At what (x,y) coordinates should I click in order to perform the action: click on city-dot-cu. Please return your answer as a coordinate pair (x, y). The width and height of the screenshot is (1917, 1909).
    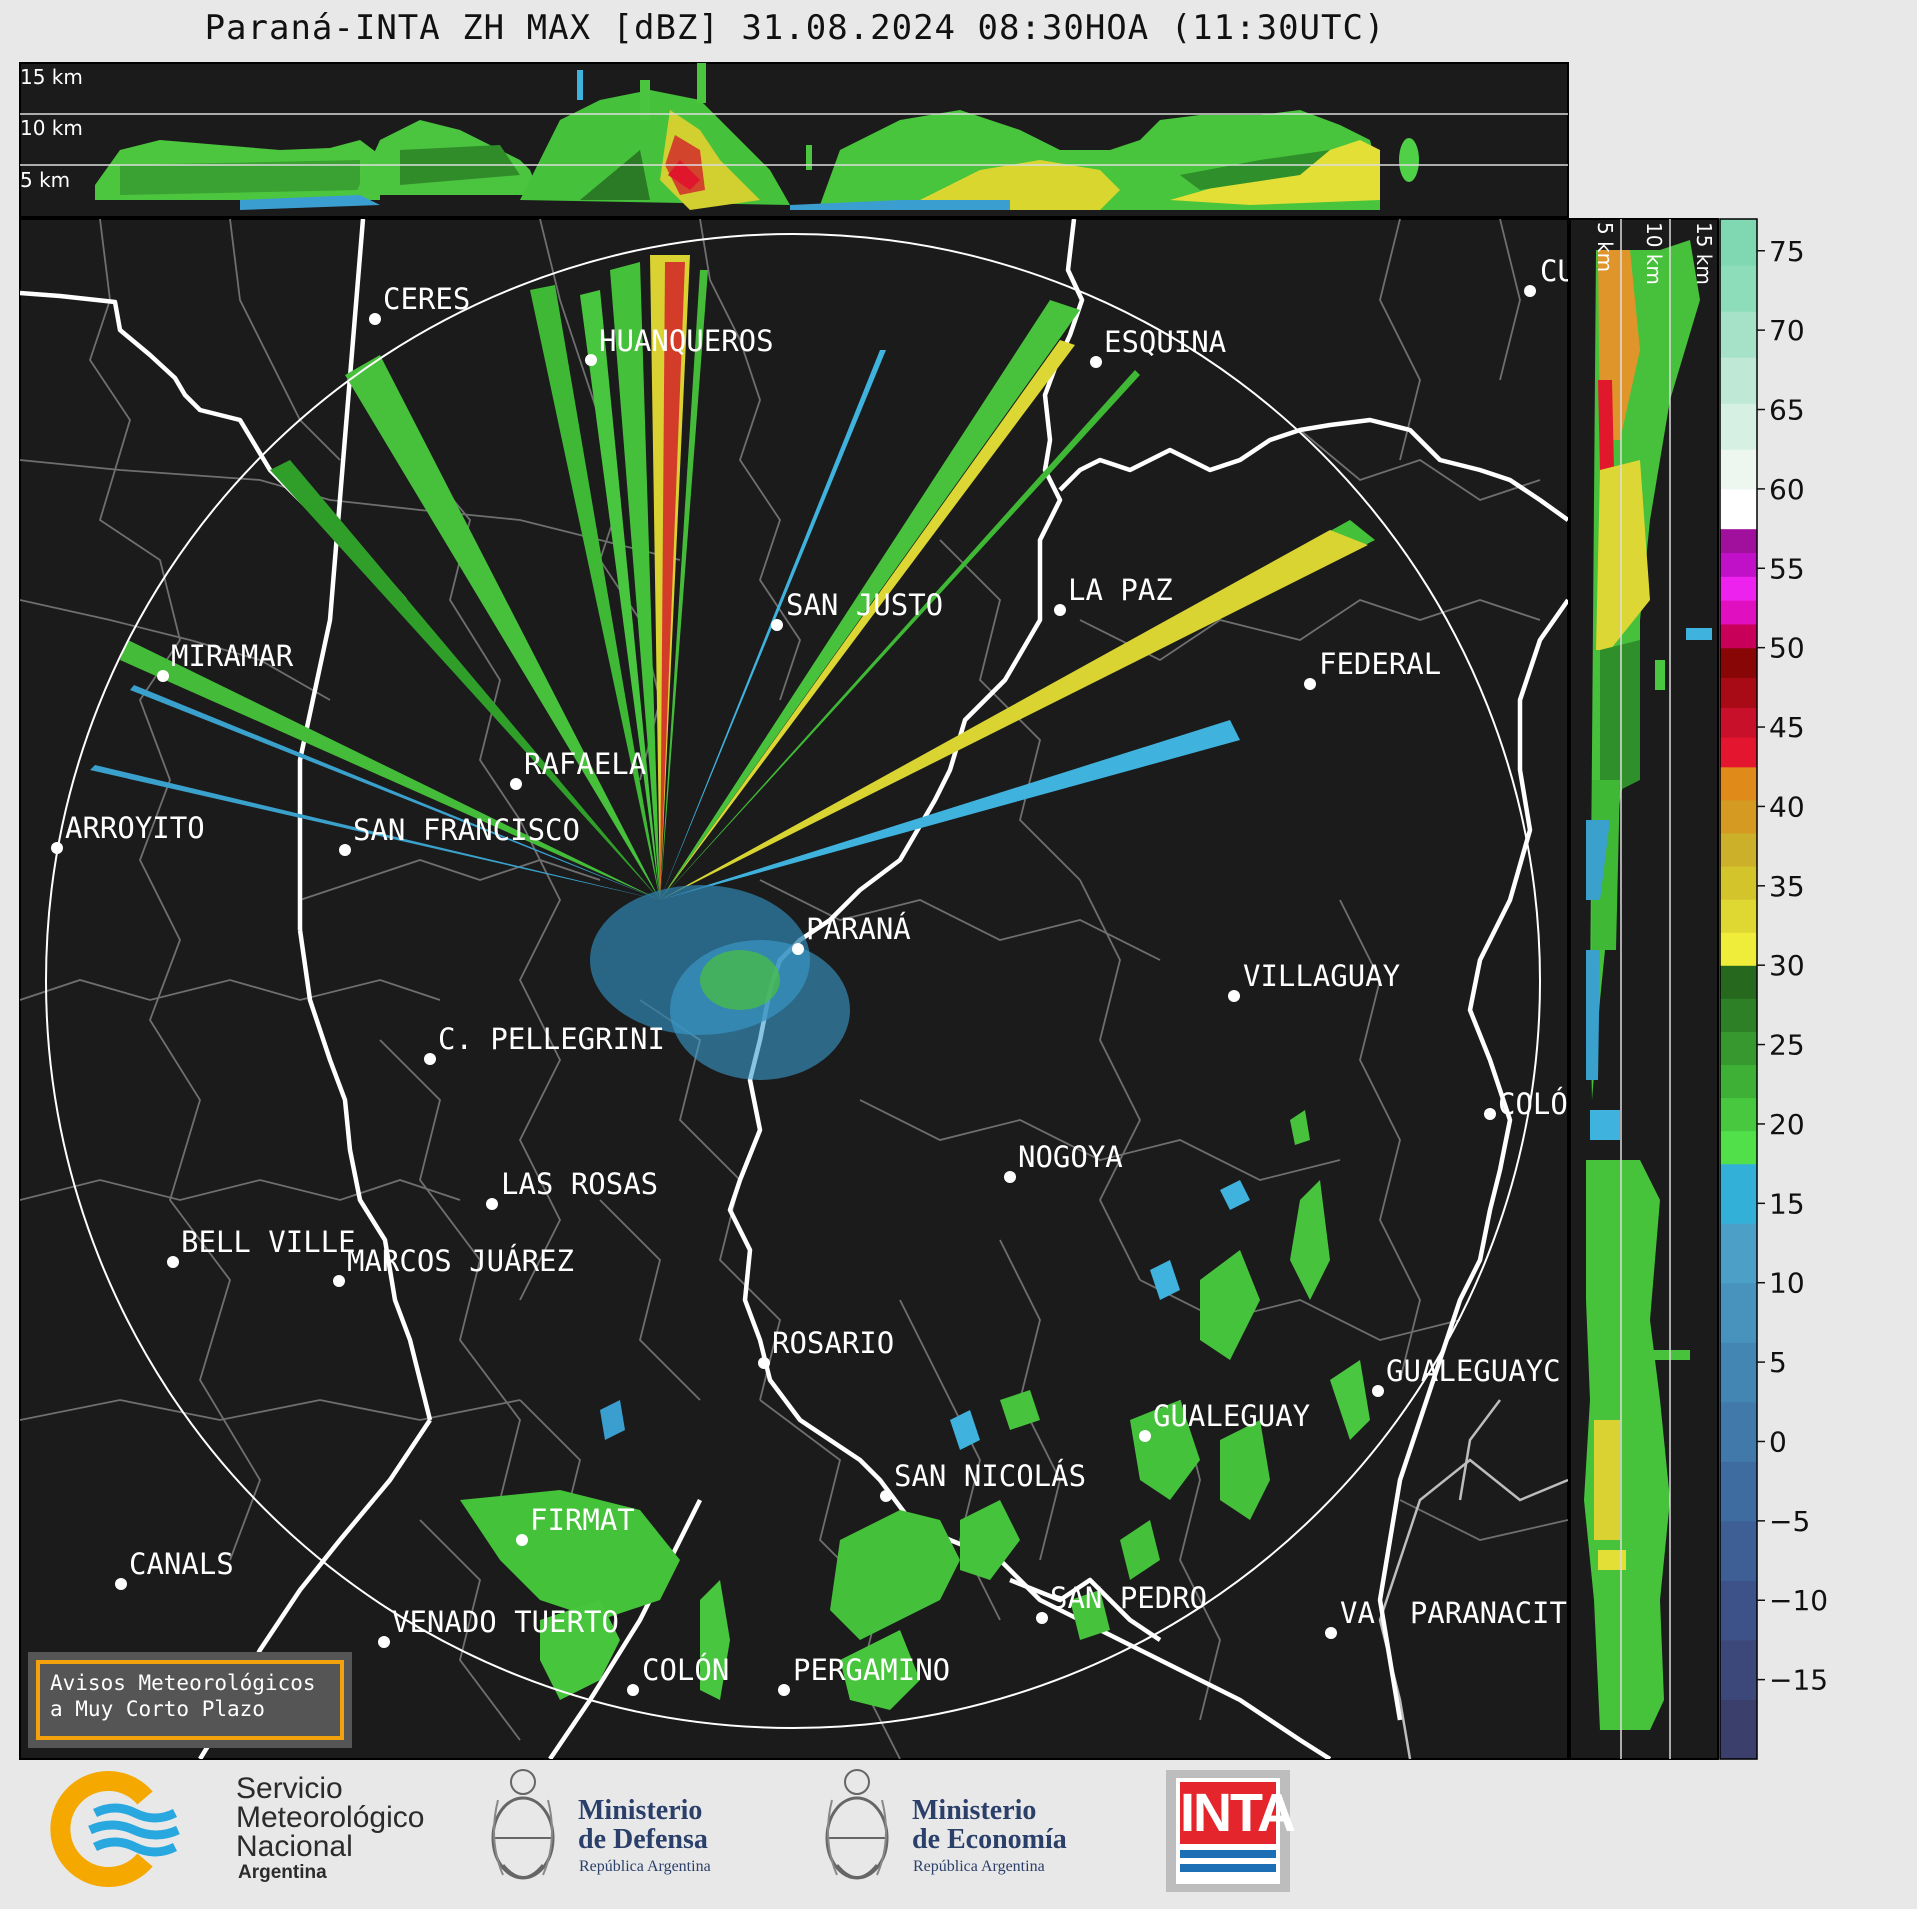
    Looking at the image, I should click on (1530, 291).